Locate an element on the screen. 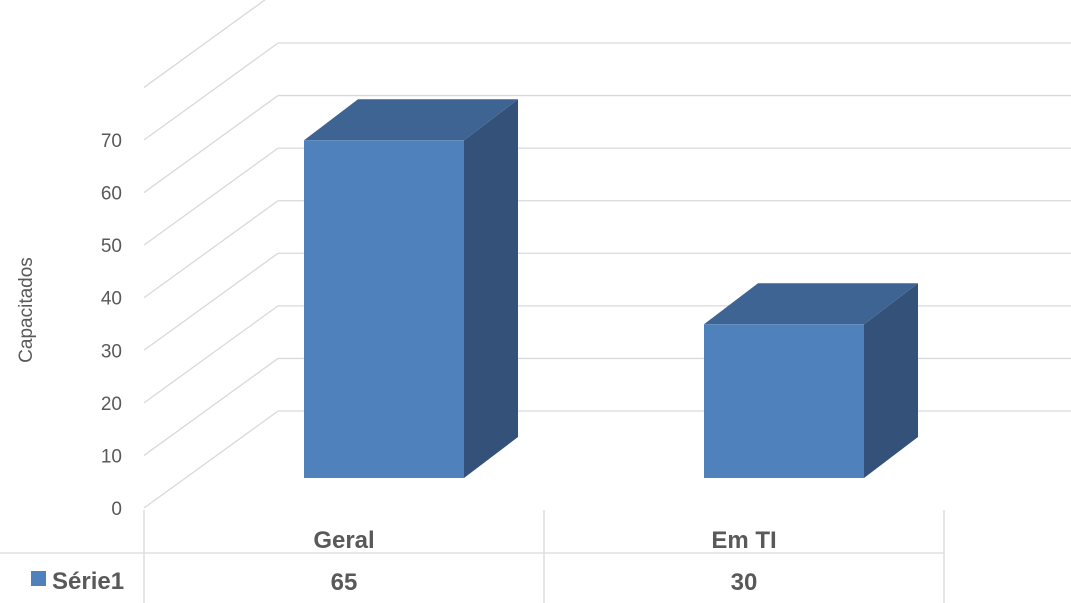  y-tick-label: 20 is located at coordinates (111, 404).